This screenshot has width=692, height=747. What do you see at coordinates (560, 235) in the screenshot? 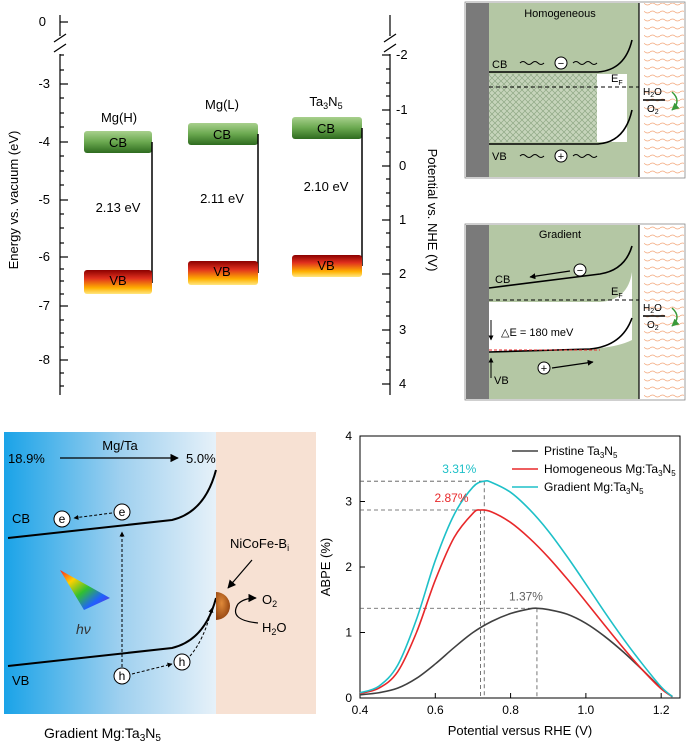
I see `gradient-title: Gradient` at bounding box center [560, 235].